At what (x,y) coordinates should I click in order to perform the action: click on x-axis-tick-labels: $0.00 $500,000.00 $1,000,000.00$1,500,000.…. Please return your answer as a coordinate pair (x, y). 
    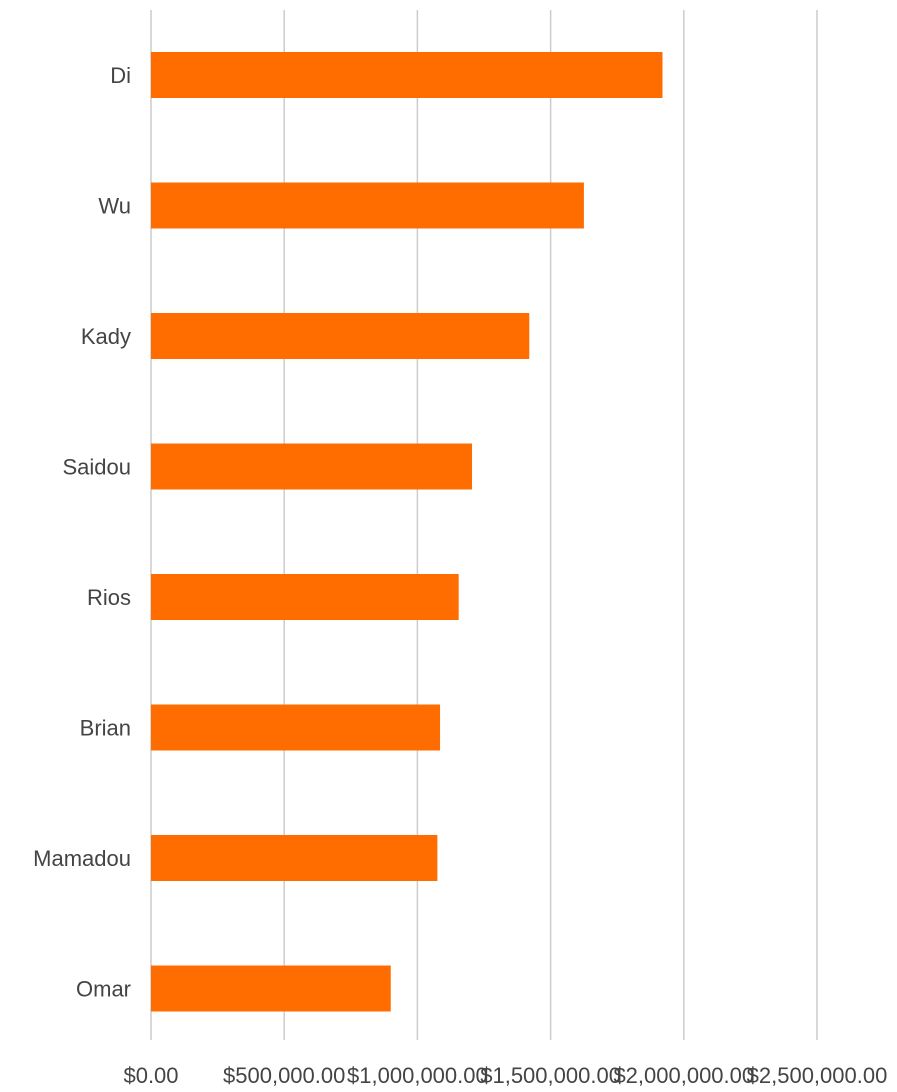
    Looking at the image, I should click on (505, 1075).